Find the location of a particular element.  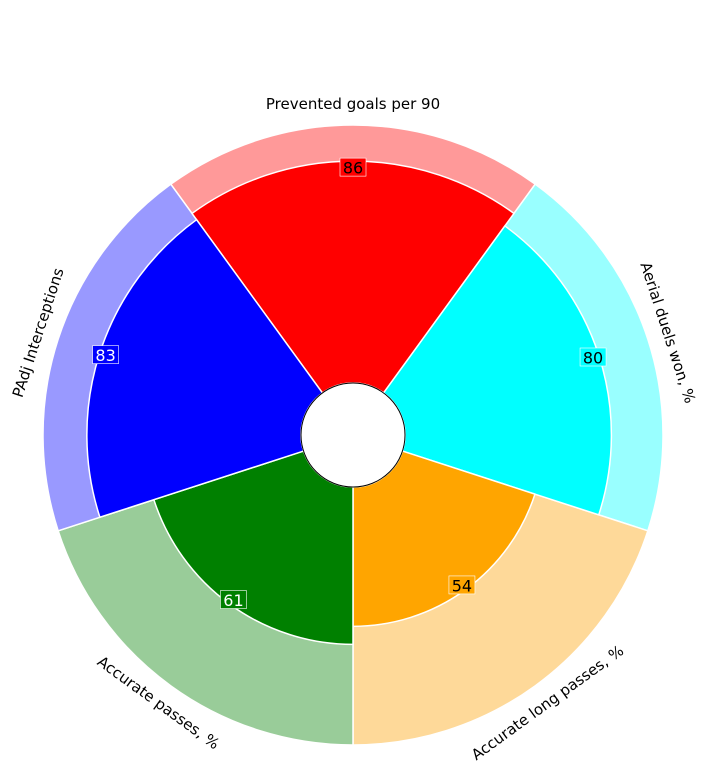

value-label-group: 83 is located at coordinates (105, 355).